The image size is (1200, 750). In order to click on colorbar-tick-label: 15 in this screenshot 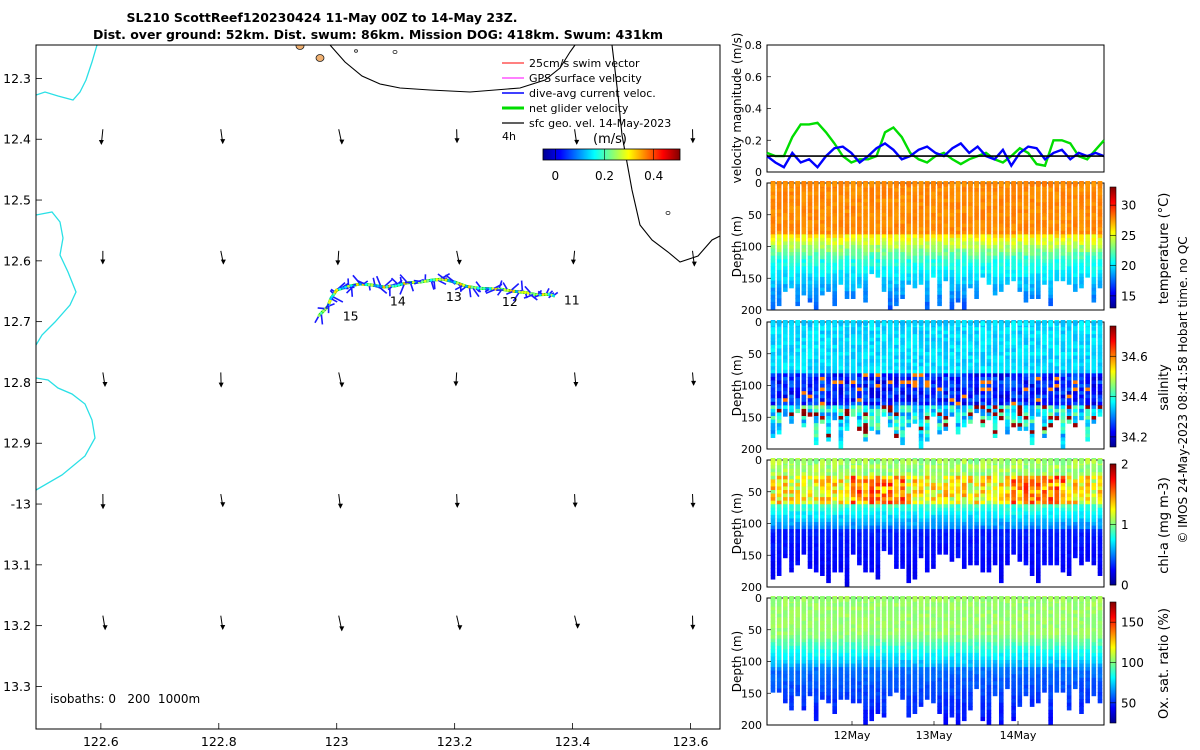, I will do `click(1128, 296)`.